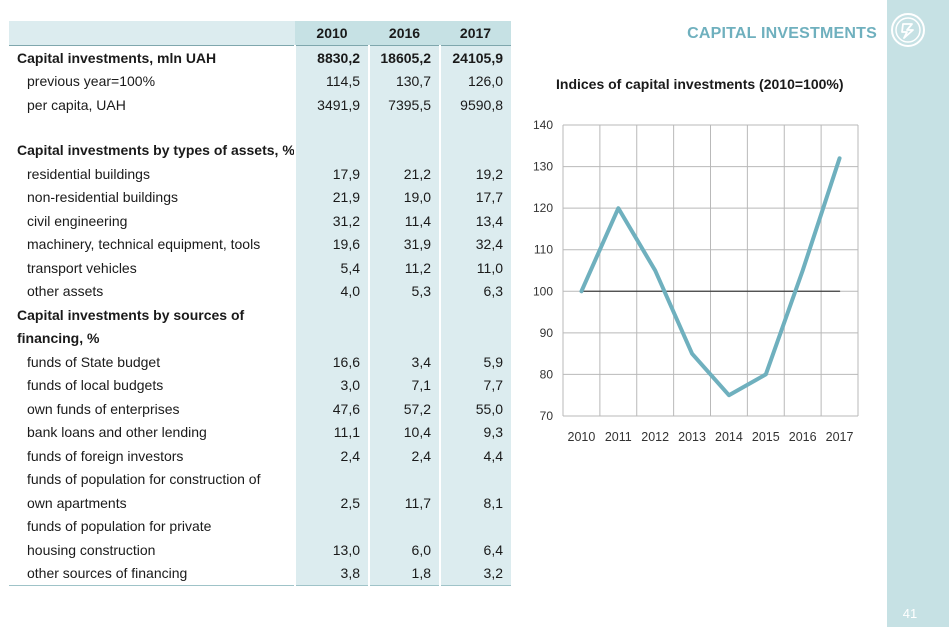  I want to click on y-tick-label: 80, so click(547, 374).